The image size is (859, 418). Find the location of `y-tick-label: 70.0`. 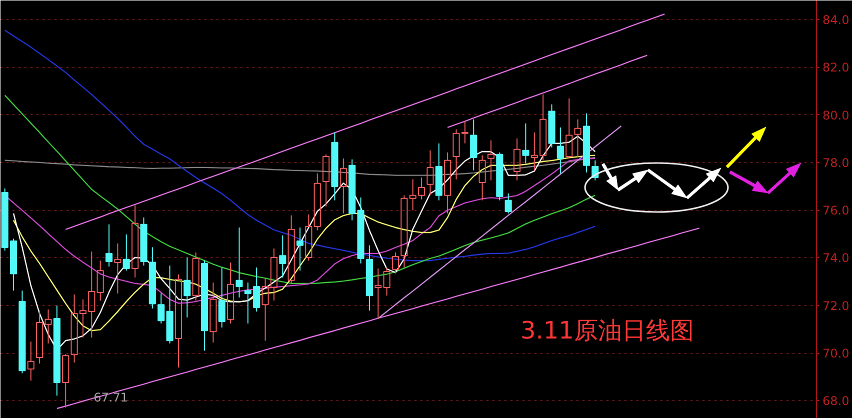

y-tick-label: 70.0 is located at coordinates (836, 353).